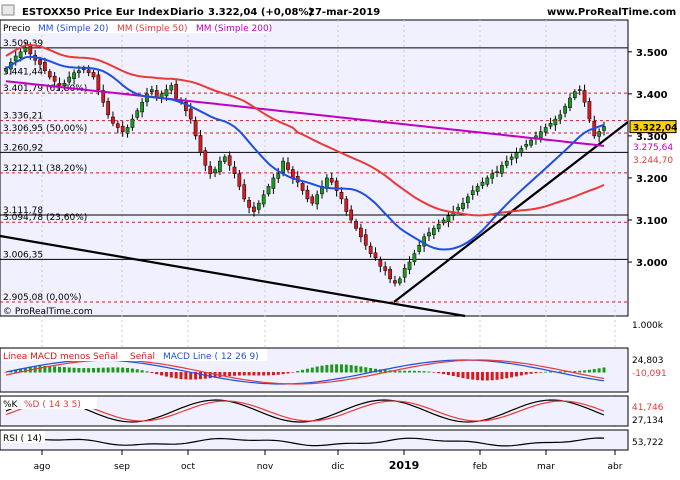 The image size is (680, 480). What do you see at coordinates (648, 443) in the screenshot?
I see `rsi-value: 53,722` at bounding box center [648, 443].